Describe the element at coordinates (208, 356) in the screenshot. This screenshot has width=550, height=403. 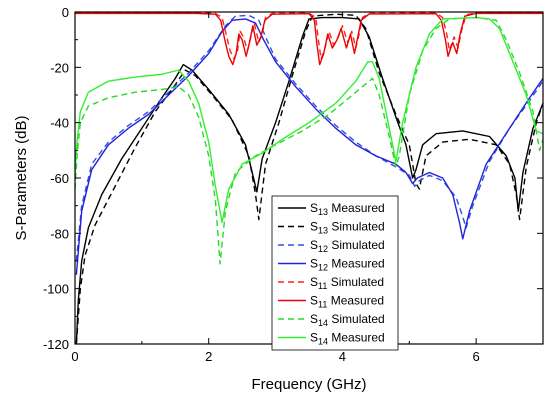
I see `x-tick-label: 2` at that location.